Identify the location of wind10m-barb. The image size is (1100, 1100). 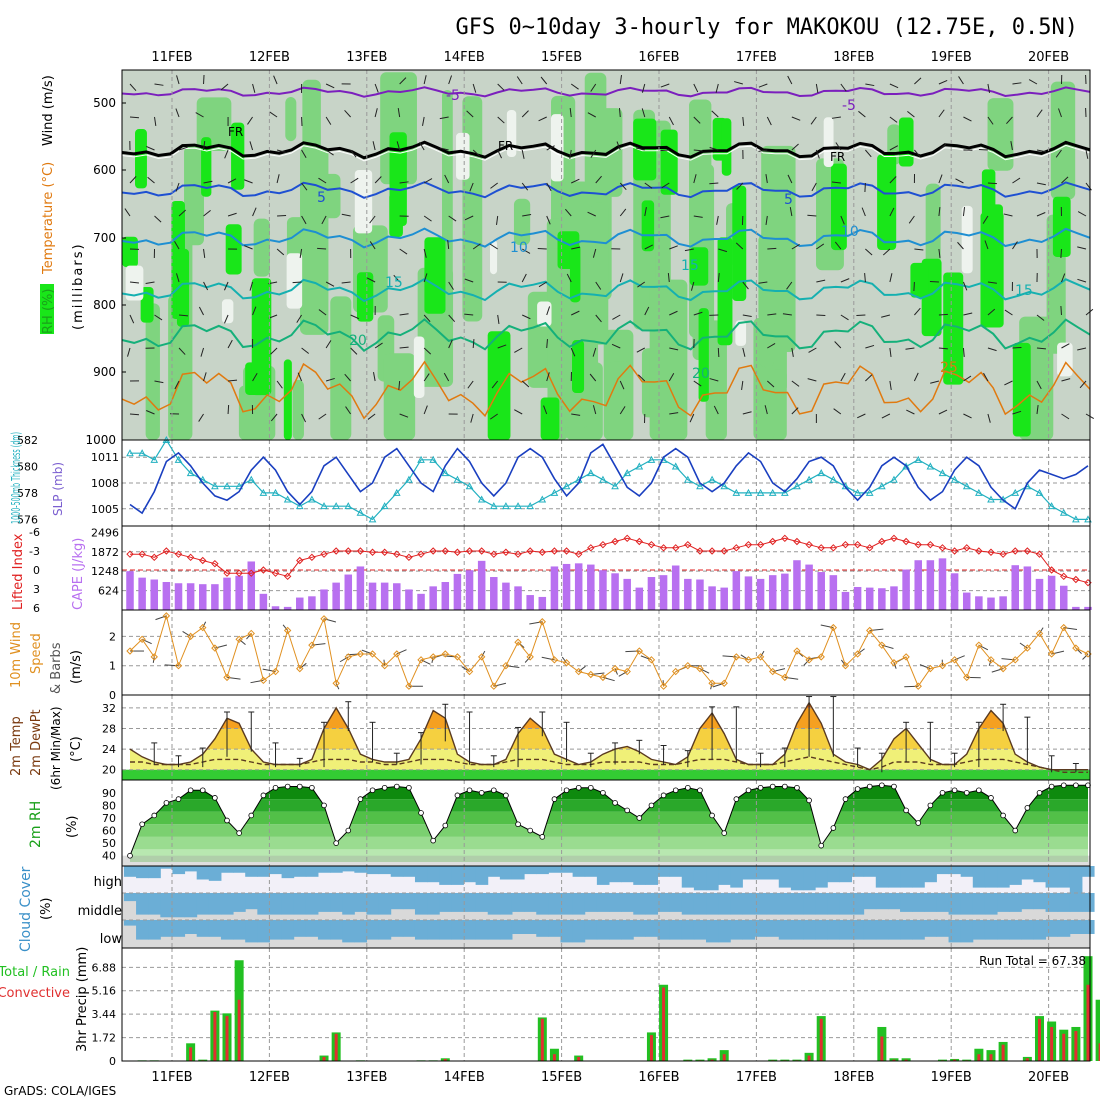
(762, 654).